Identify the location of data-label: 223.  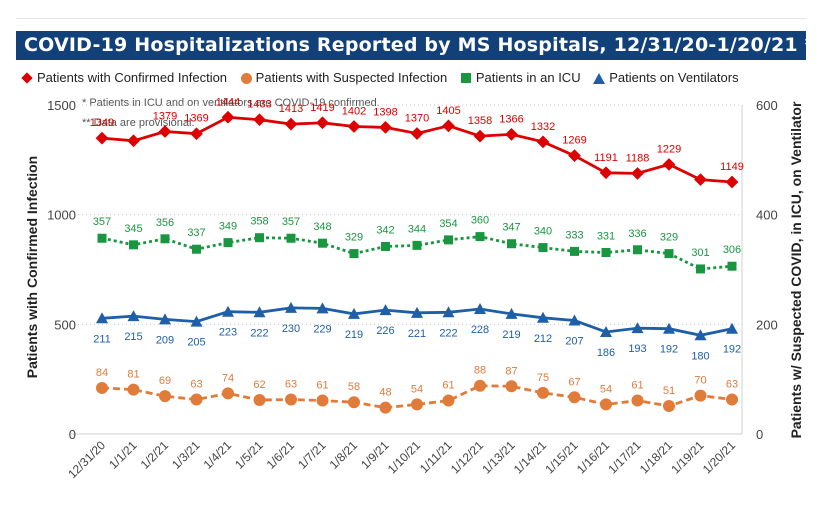
(228, 333).